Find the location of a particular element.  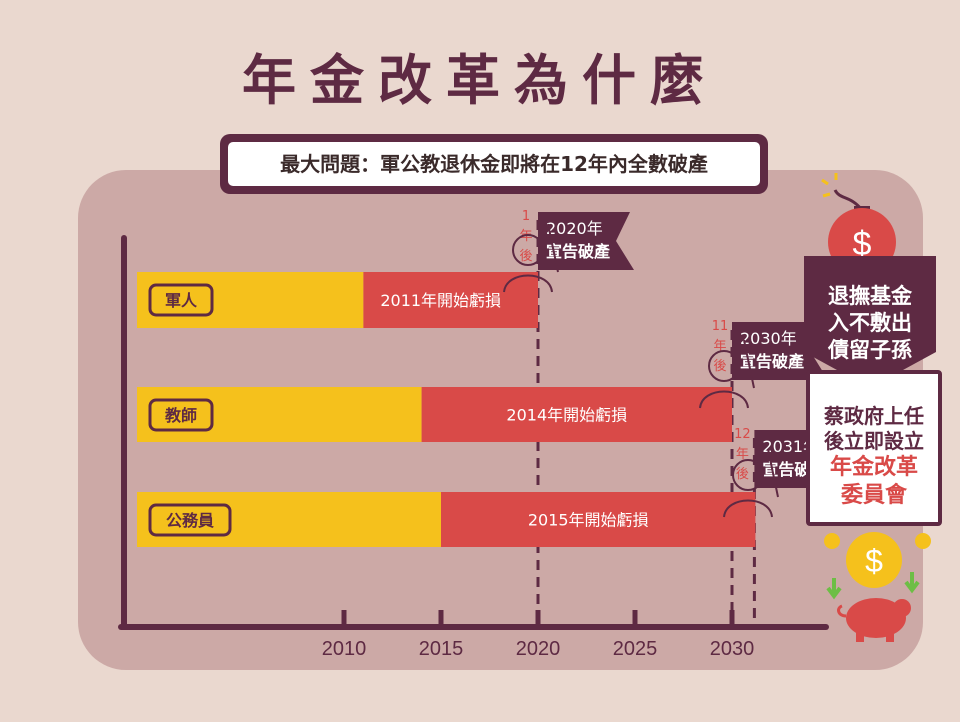

bankruptcy-flag is located at coordinates (586, 241).